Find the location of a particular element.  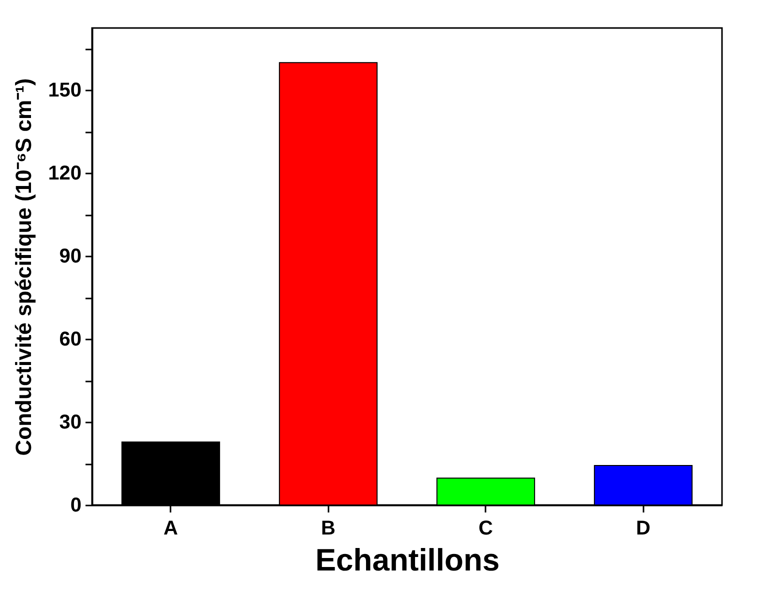

y-tick-label: 60 is located at coordinates (70, 339).